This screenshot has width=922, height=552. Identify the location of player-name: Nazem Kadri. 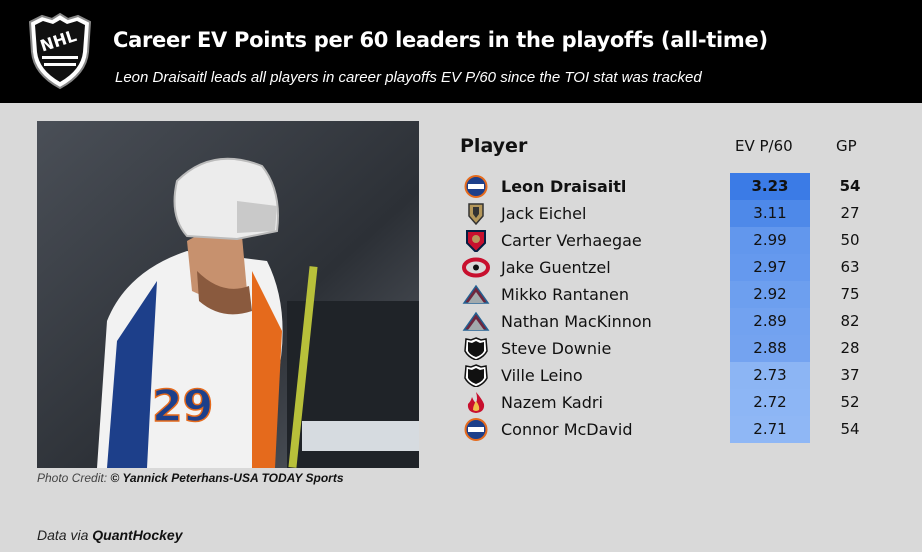
(552, 402).